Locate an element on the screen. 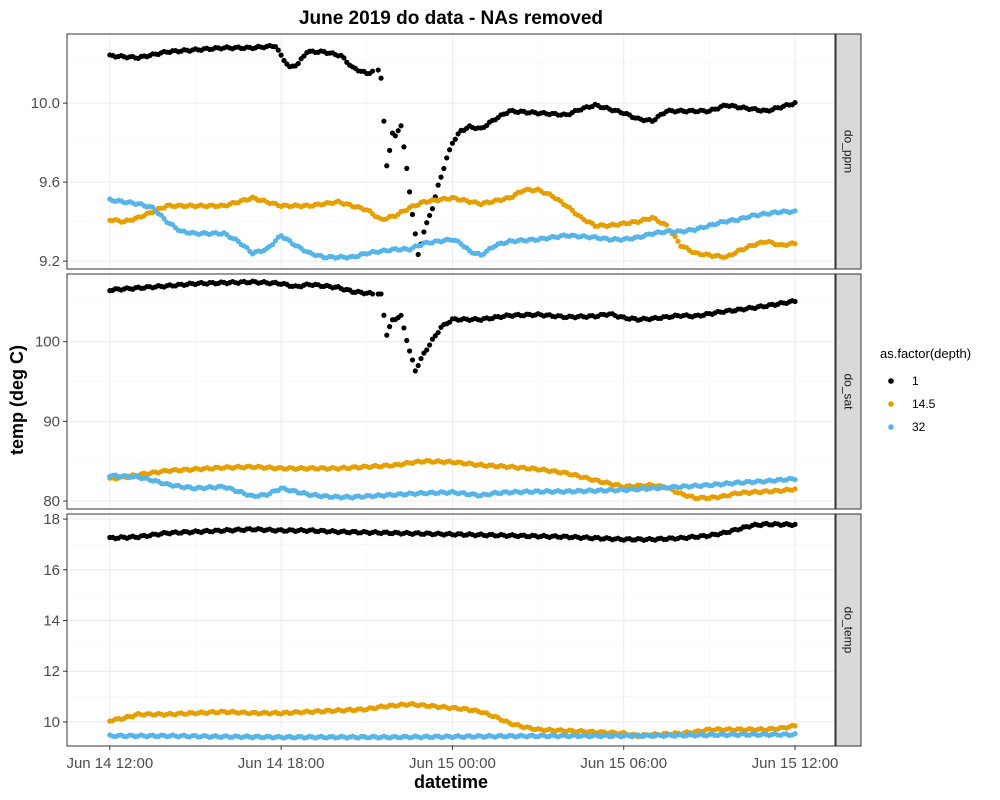  chart-title: June 2019 do data - NAs removed is located at coordinates (451, 18).